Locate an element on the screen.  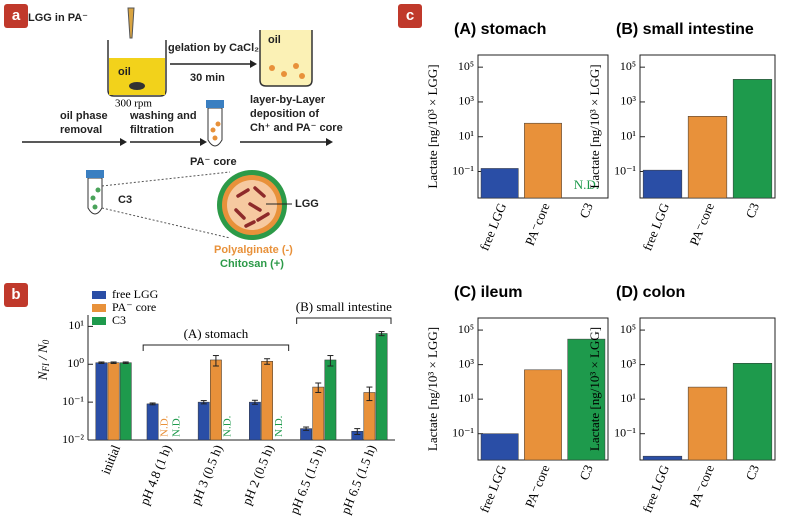
panel-badge is located at coordinates (410, 16).